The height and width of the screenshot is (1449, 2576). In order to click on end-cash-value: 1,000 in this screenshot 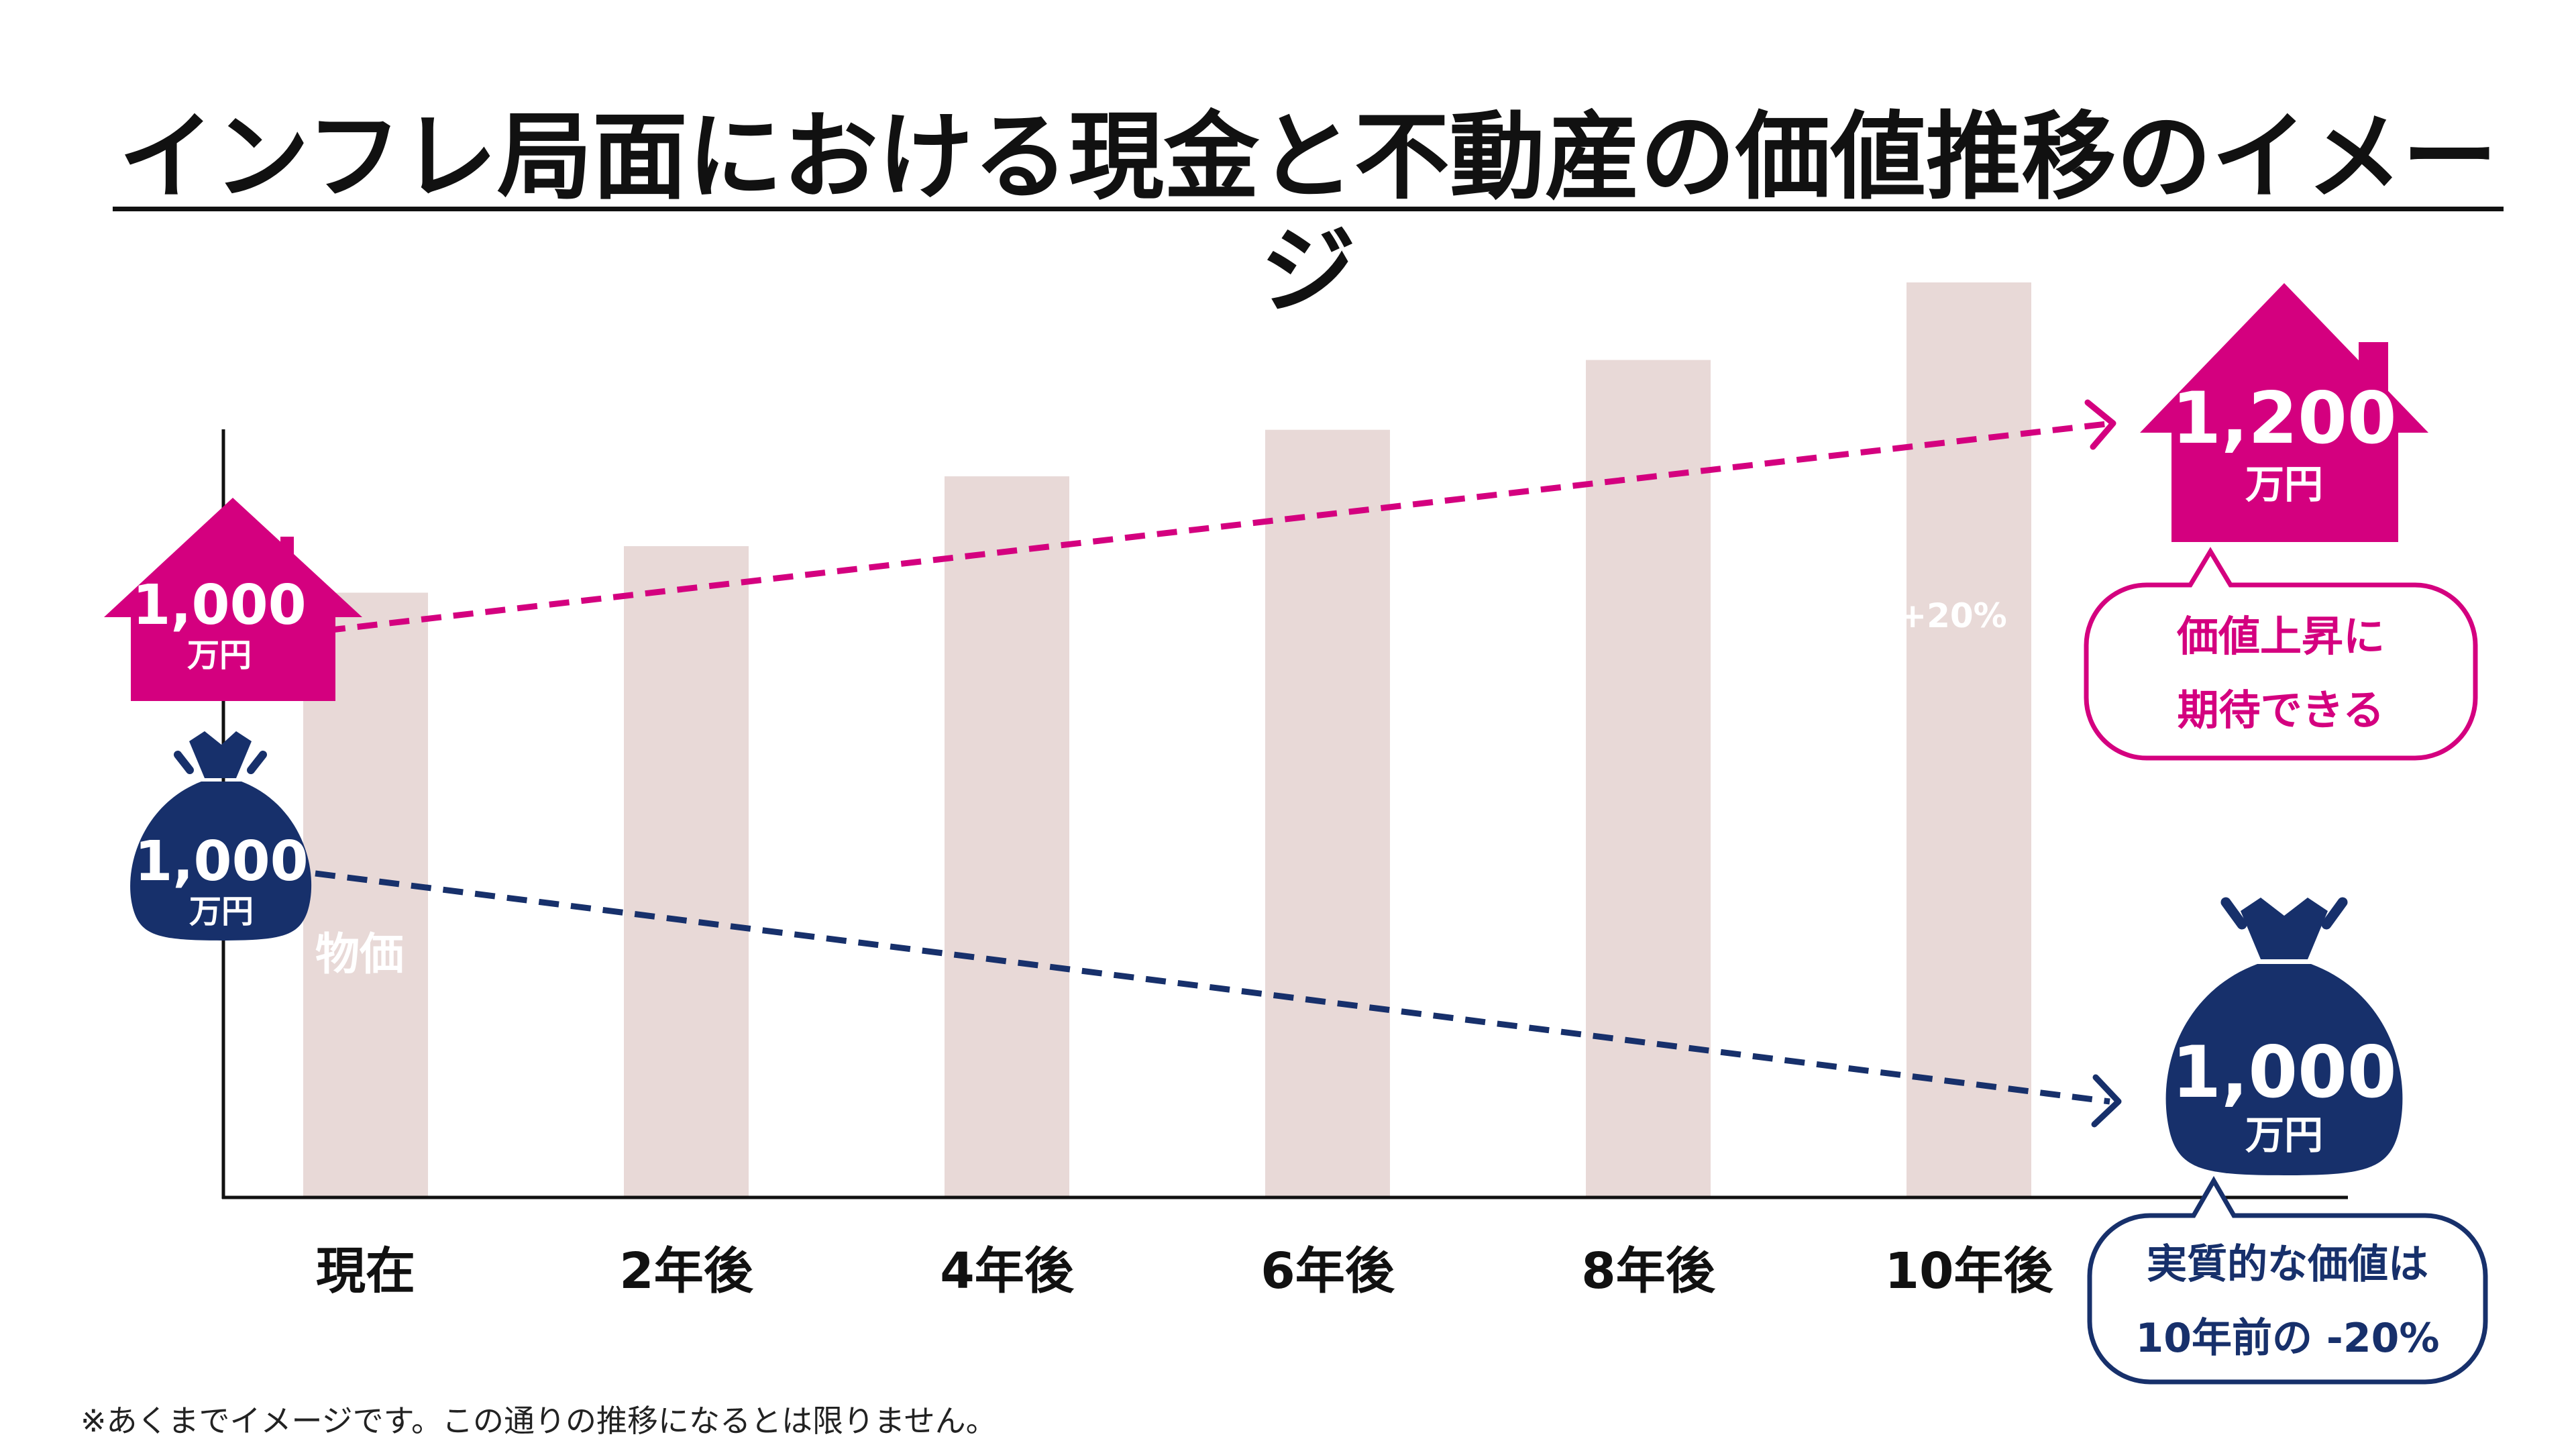, I will do `click(2283, 1072)`.